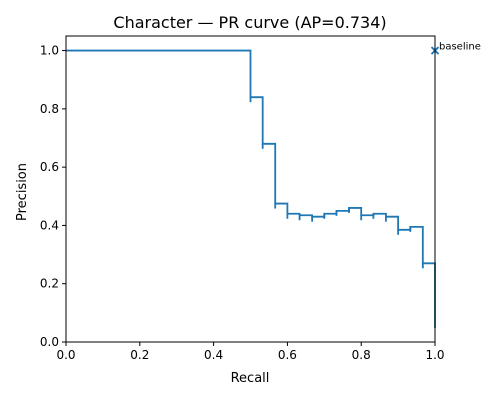  Describe the element at coordinates (250, 378) in the screenshot. I see `x-axis-label: Recall` at that location.